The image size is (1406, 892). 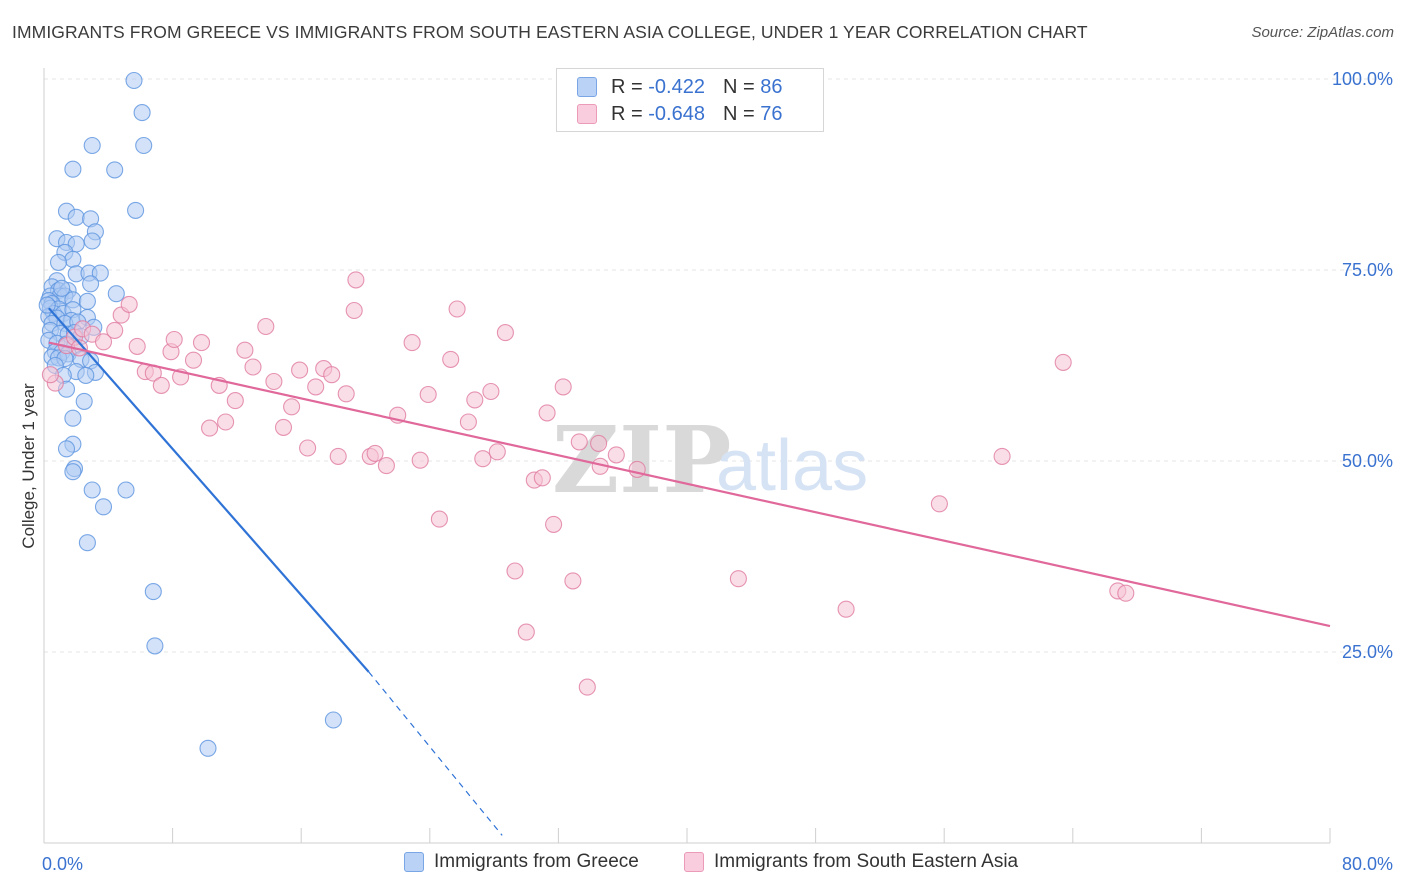 What do you see at coordinates (690, 100) in the screenshot?
I see `stats-legend: R = -0.422 N = 86 R = -0.648 N = 76` at bounding box center [690, 100].